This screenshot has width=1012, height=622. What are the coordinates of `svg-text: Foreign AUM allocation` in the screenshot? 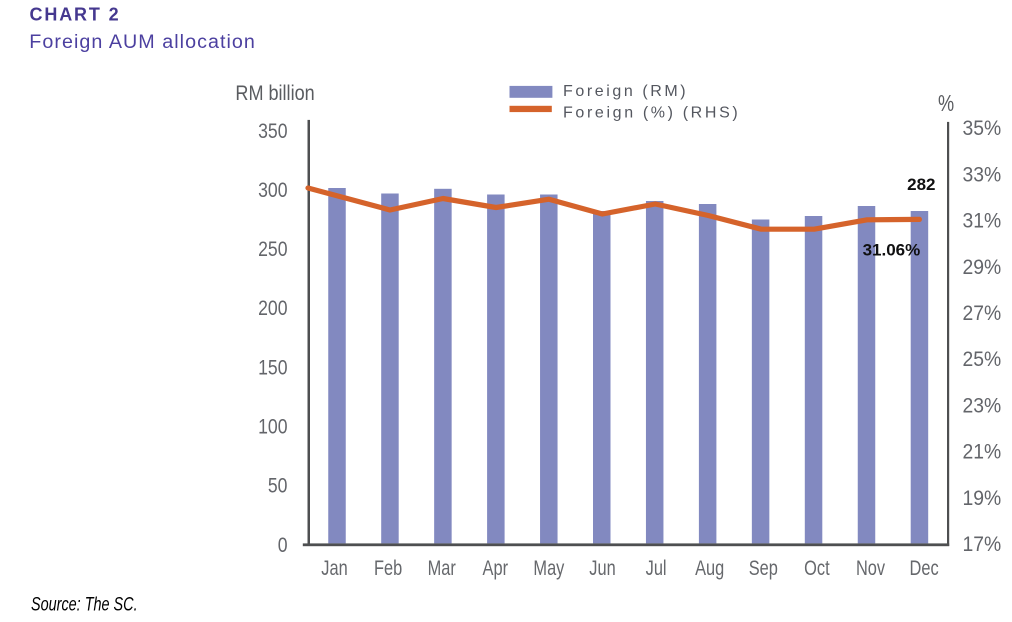 It's located at (142, 42).